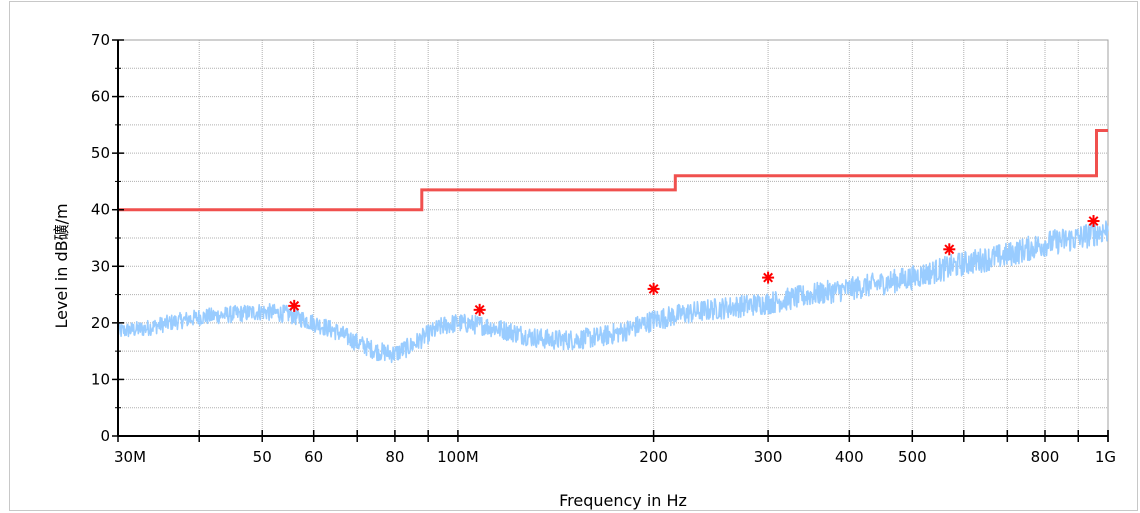  What do you see at coordinates (849, 457) in the screenshot?
I see `x-tick-label: 400` at bounding box center [849, 457].